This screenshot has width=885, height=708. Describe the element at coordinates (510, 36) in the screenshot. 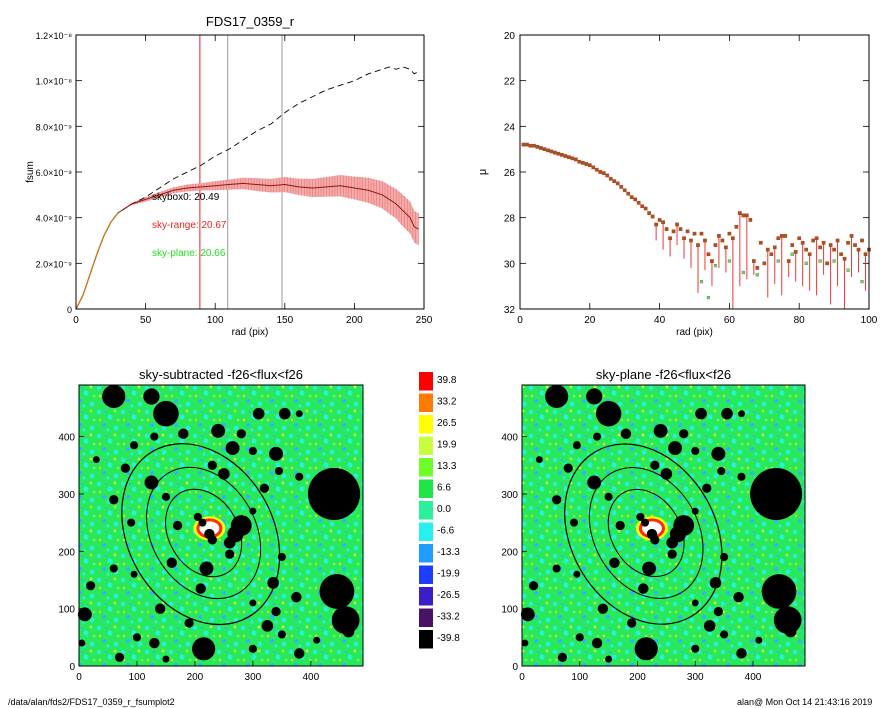

I see `y-tick-label: 20` at that location.